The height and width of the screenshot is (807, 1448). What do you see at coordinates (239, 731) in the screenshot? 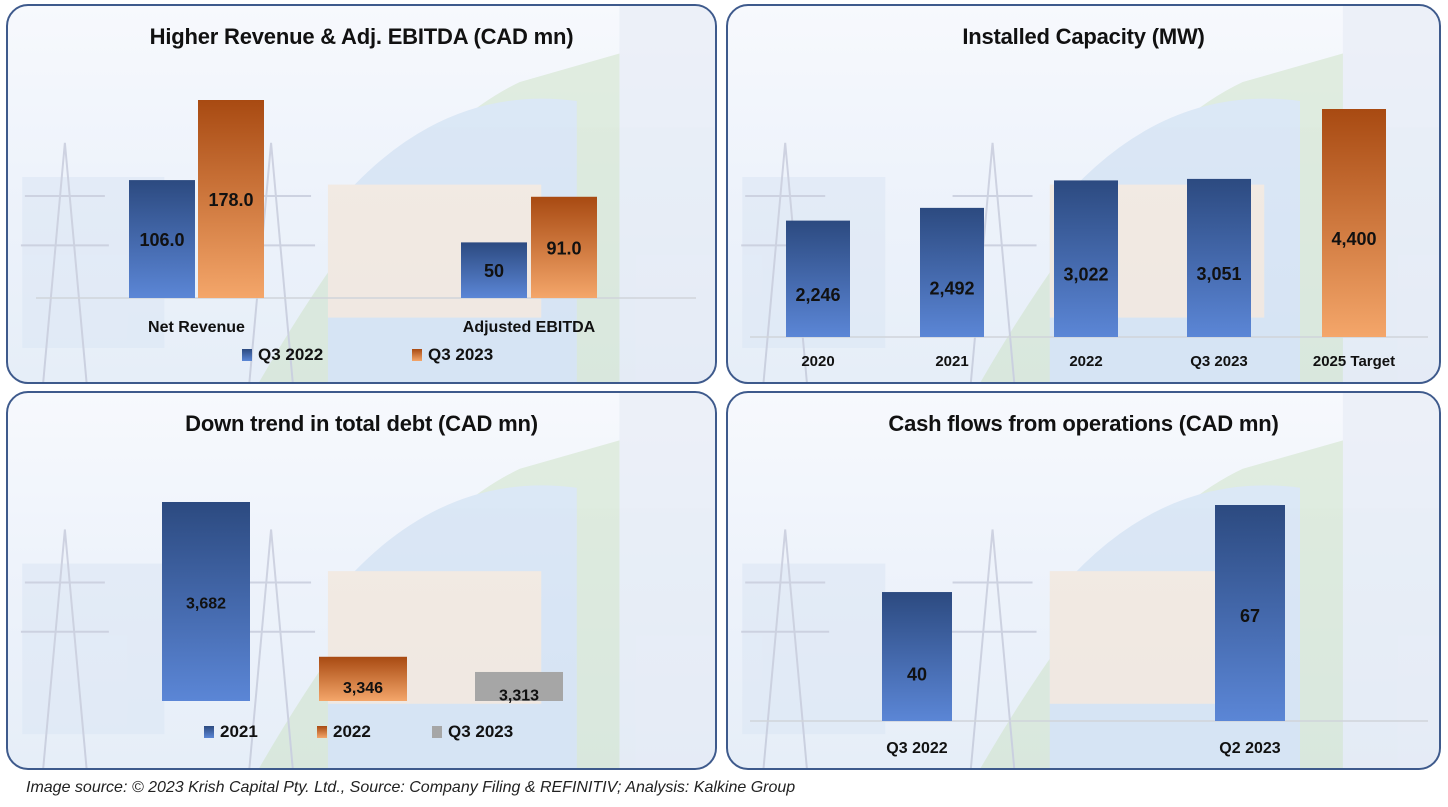
I see `legend-label: 2021` at bounding box center [239, 731].